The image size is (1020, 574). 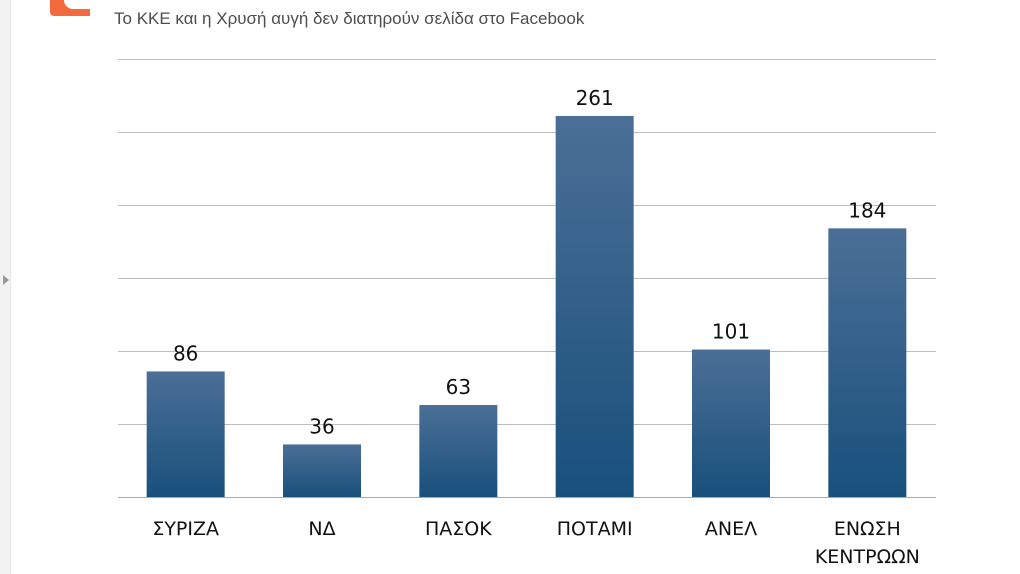 What do you see at coordinates (867, 210) in the screenshot?
I see `data-label: 184` at bounding box center [867, 210].